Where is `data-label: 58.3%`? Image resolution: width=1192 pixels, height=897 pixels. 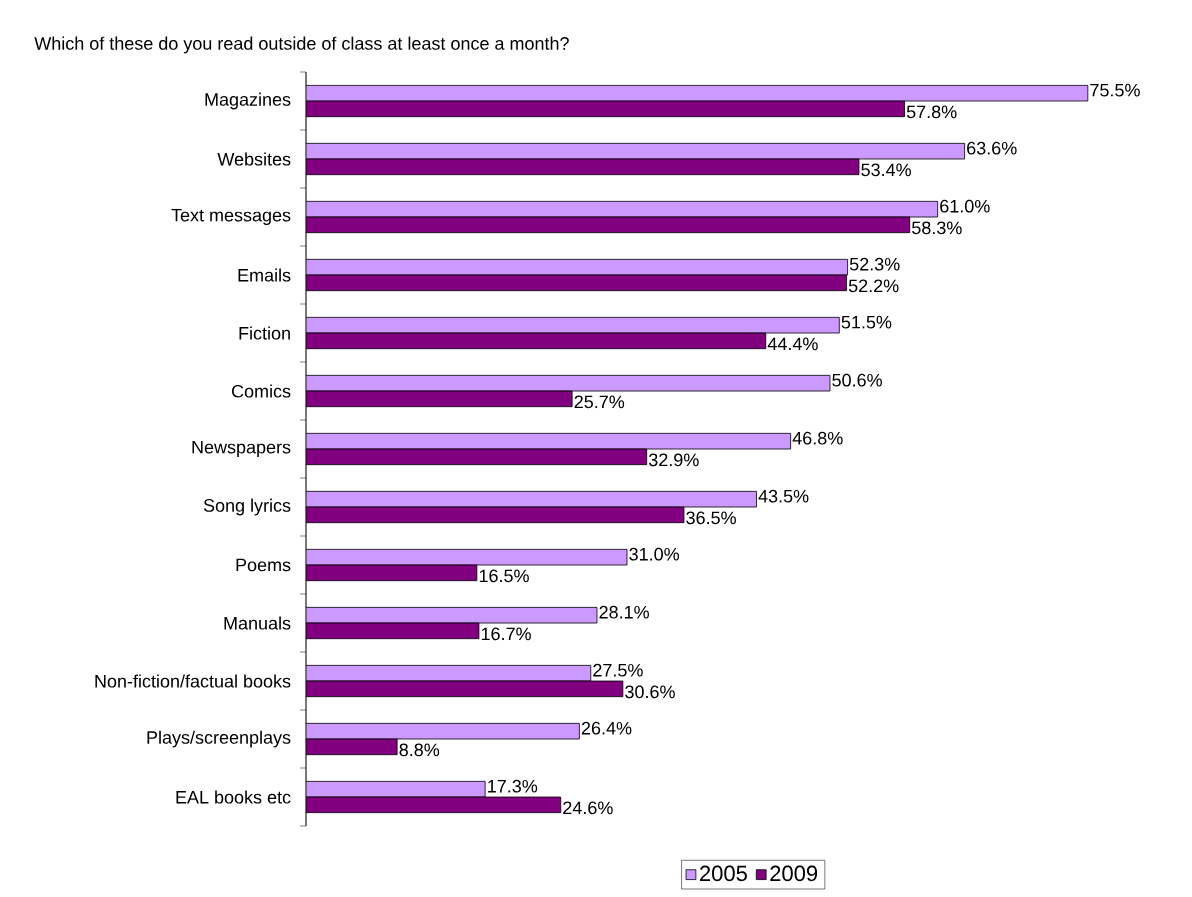
data-label: 58.3% is located at coordinates (937, 228).